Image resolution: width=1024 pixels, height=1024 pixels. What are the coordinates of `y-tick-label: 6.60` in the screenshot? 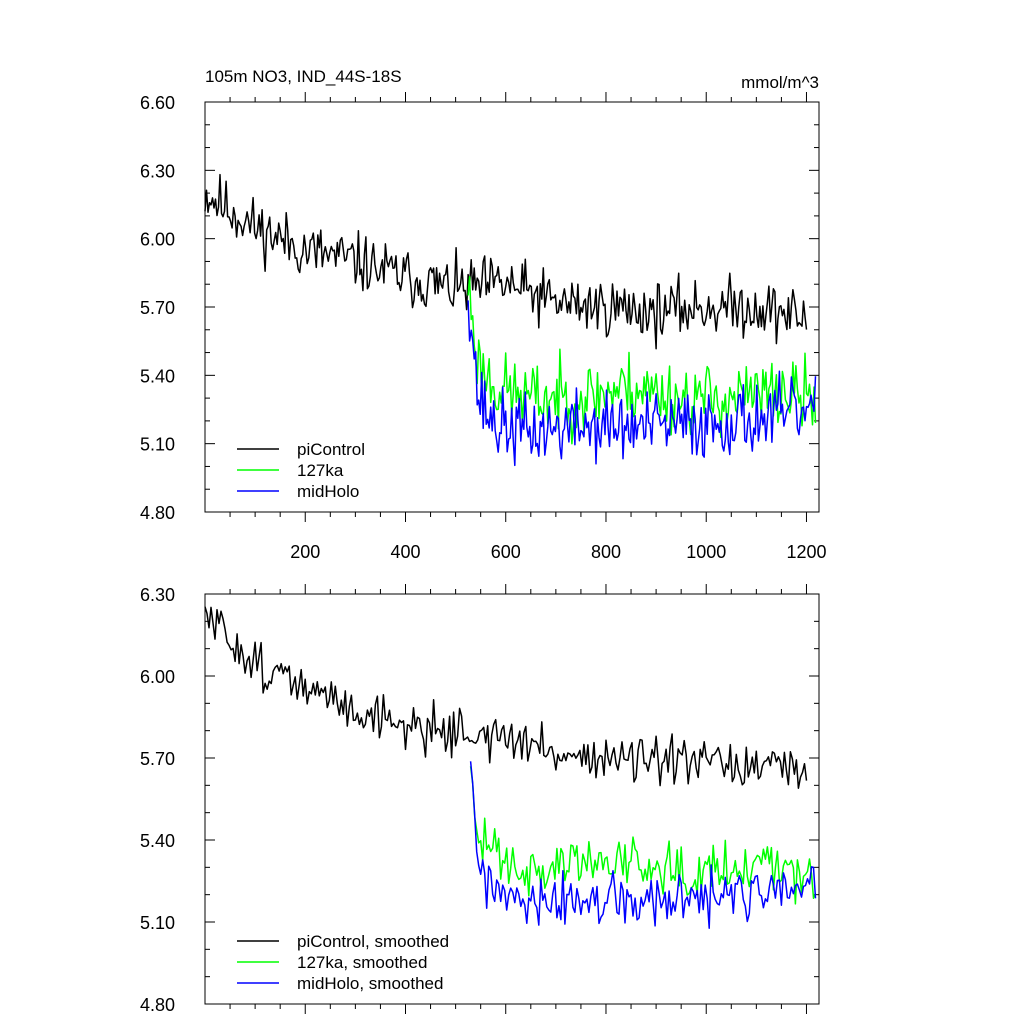 It's located at (157, 103).